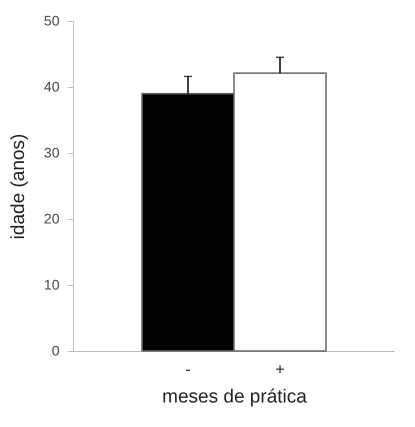 The height and width of the screenshot is (427, 415). What do you see at coordinates (188, 370) in the screenshot?
I see `x-tick-label: -` at bounding box center [188, 370].